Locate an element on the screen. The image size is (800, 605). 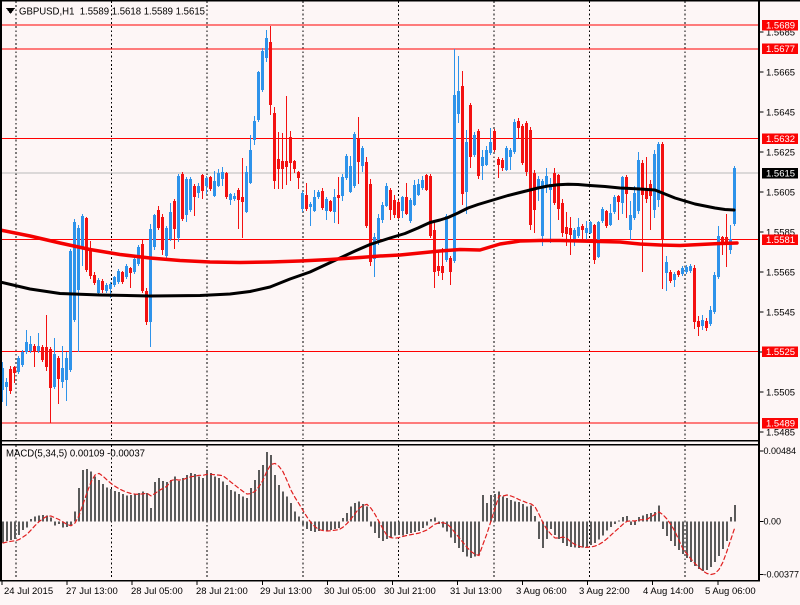
svg-text: 27 Jul 13:00 is located at coordinates (92, 591).